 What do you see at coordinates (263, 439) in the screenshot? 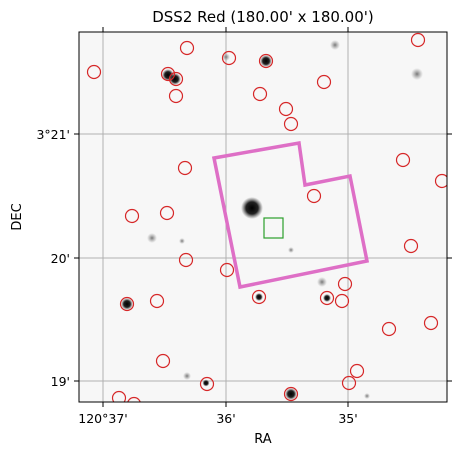
I see `x-axis-label: RA` at bounding box center [263, 439].